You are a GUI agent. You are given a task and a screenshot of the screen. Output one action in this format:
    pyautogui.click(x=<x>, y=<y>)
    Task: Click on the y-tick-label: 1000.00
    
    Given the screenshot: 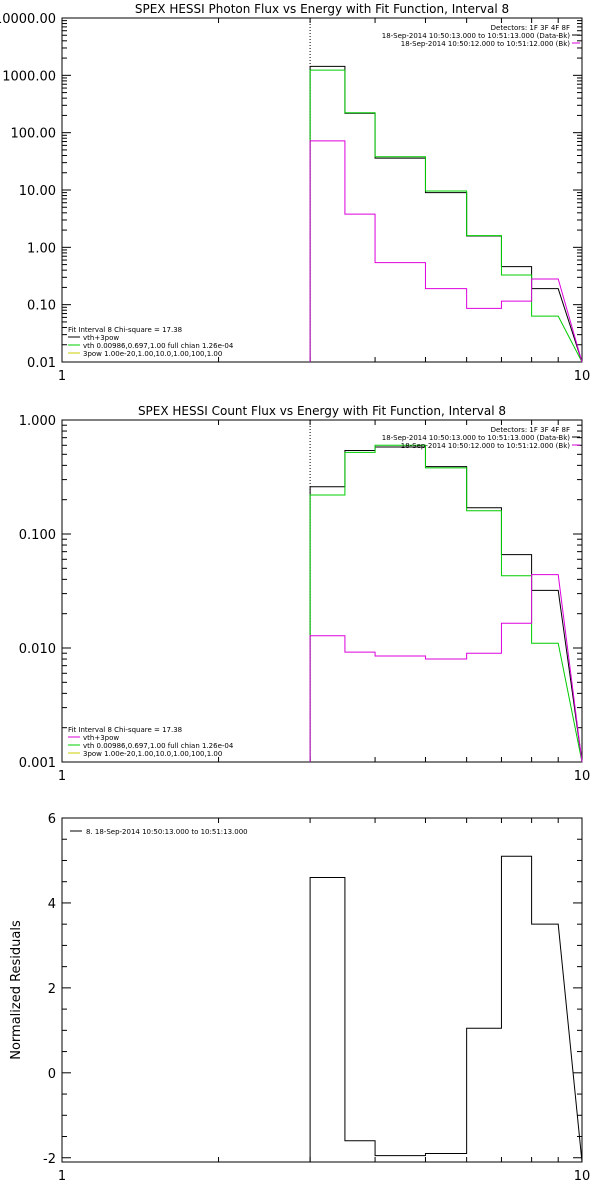 What is the action you would take?
    pyautogui.click(x=29, y=76)
    